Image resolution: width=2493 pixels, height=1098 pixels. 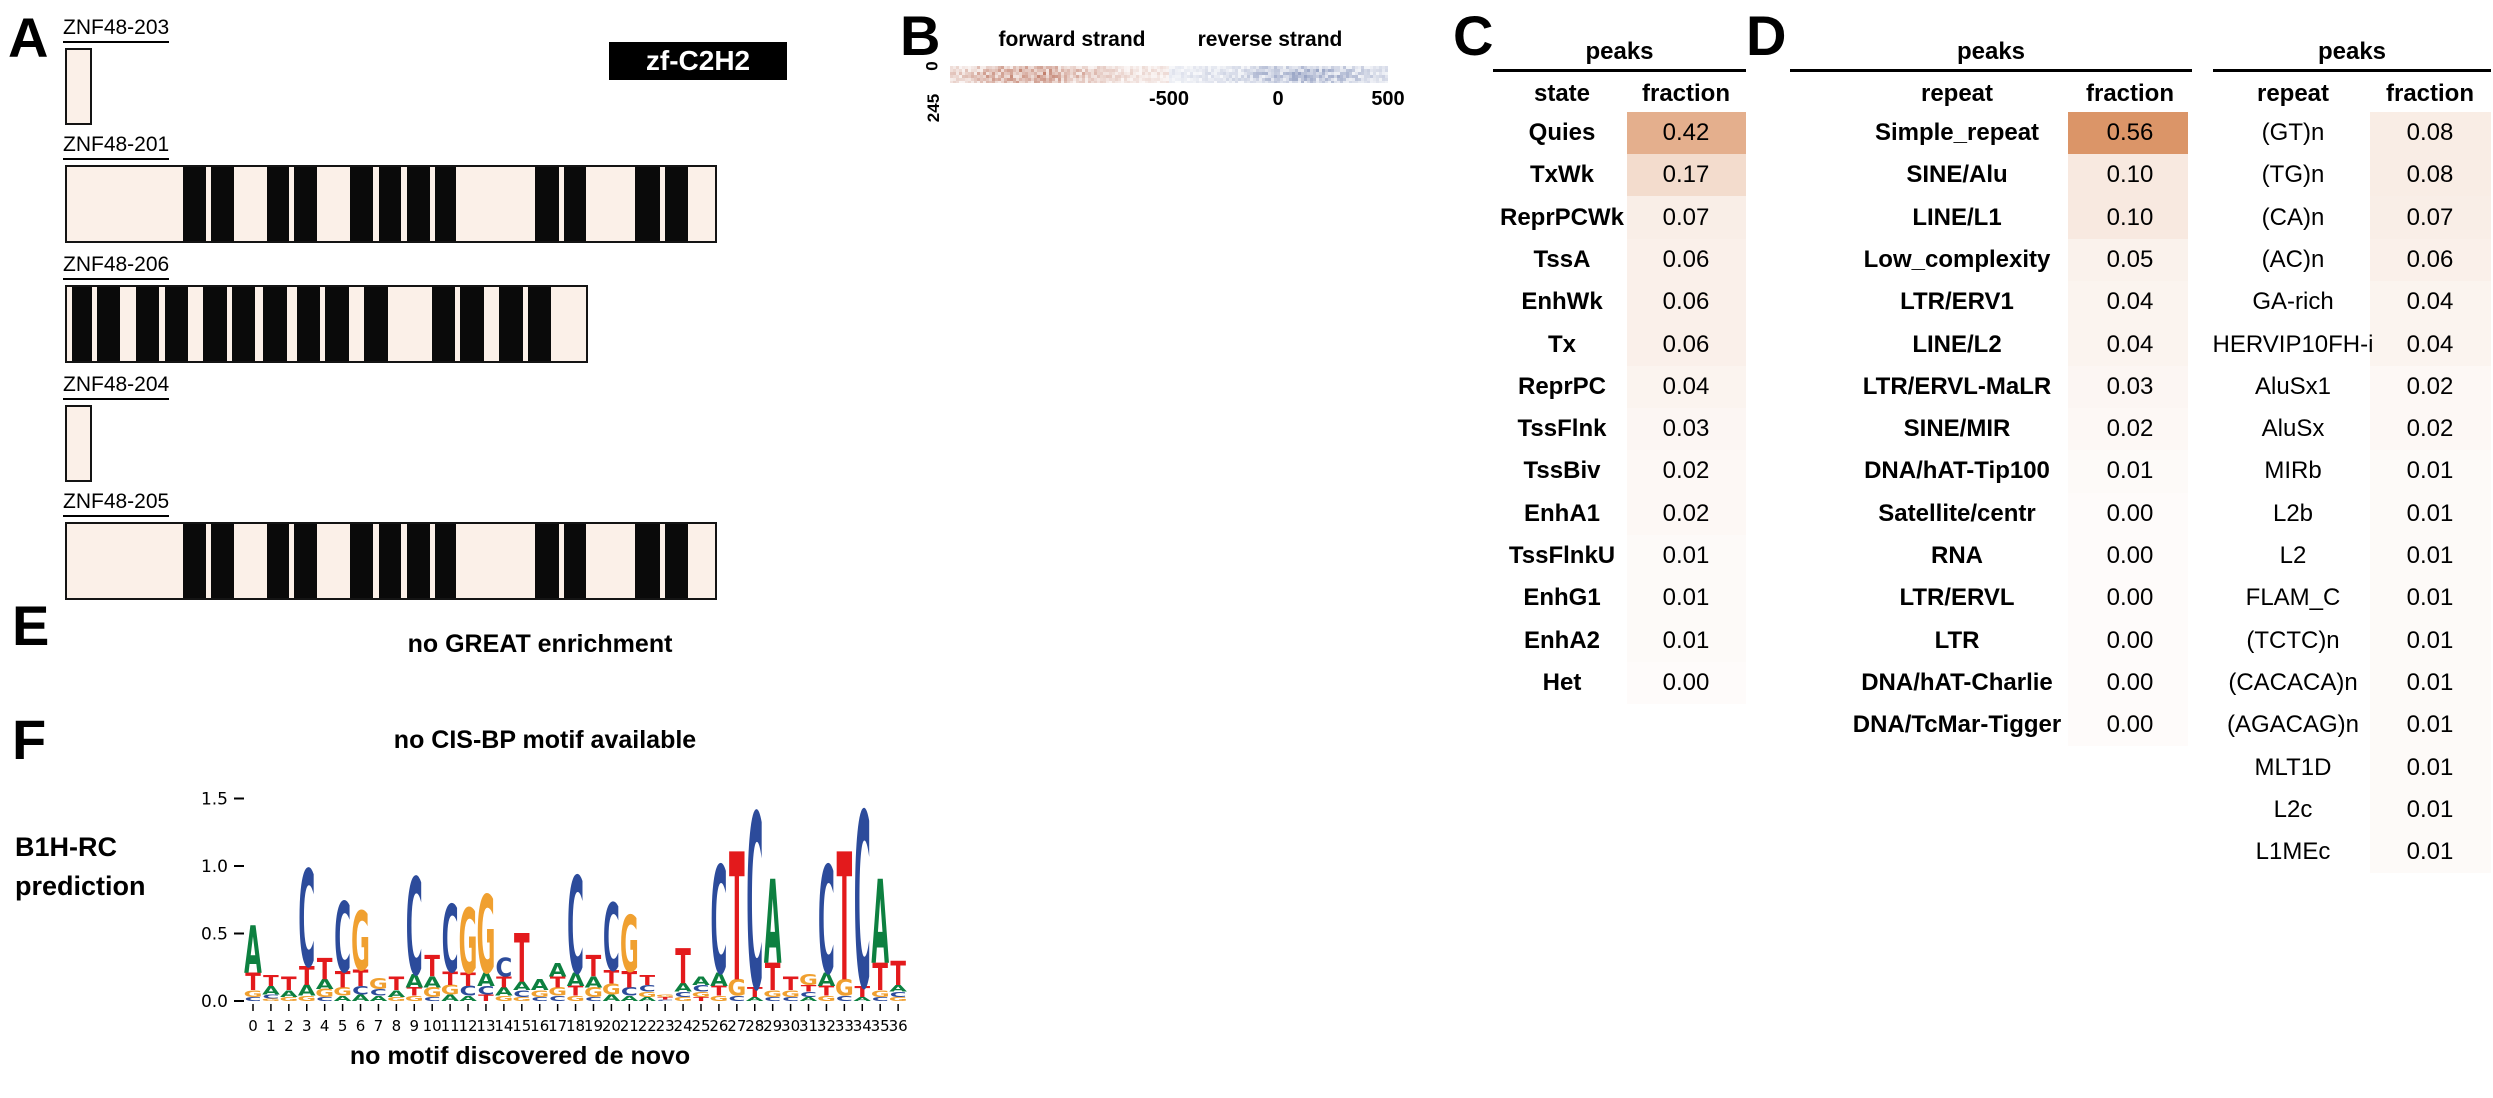 I want to click on svg-text: 32, so click(x=826, y=1026).